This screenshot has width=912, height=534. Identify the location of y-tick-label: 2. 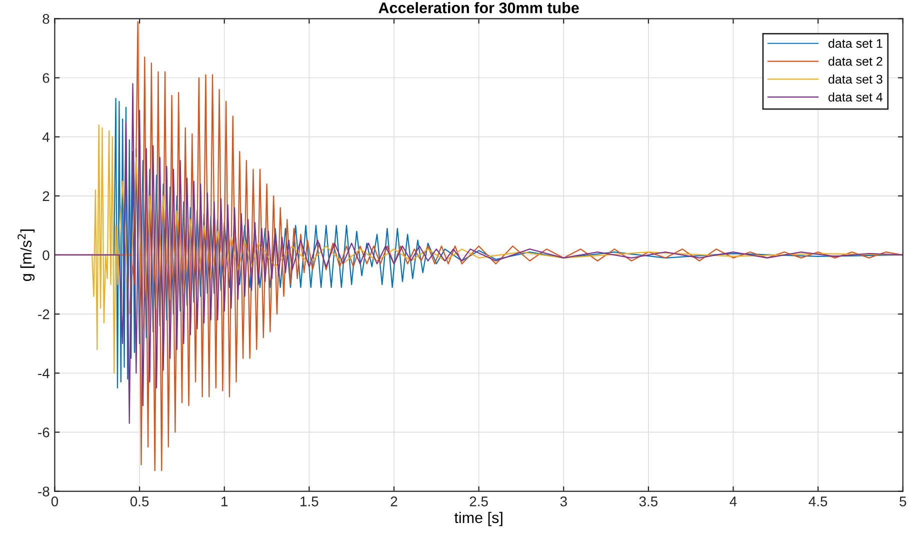
(46, 196).